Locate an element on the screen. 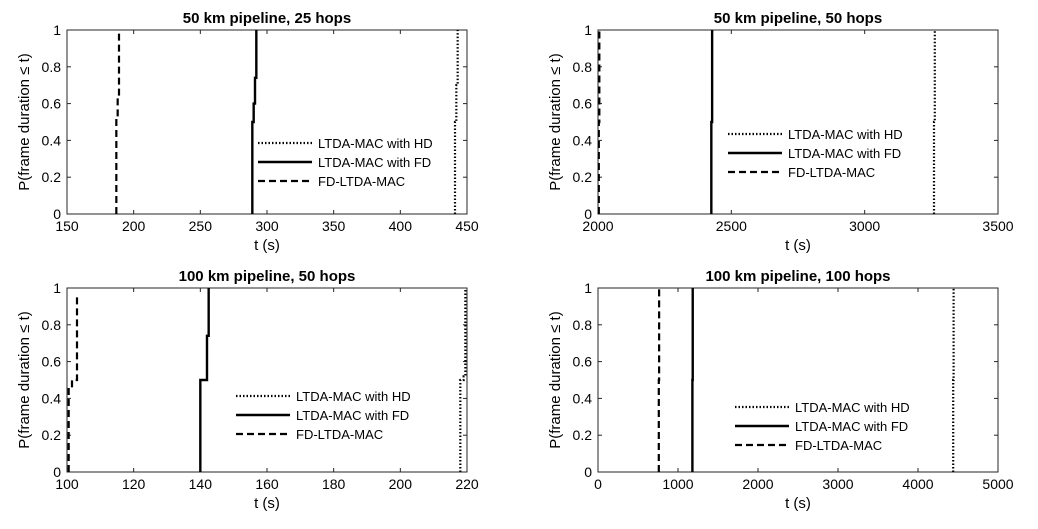  x-tick-label: 3500 is located at coordinates (997, 226).